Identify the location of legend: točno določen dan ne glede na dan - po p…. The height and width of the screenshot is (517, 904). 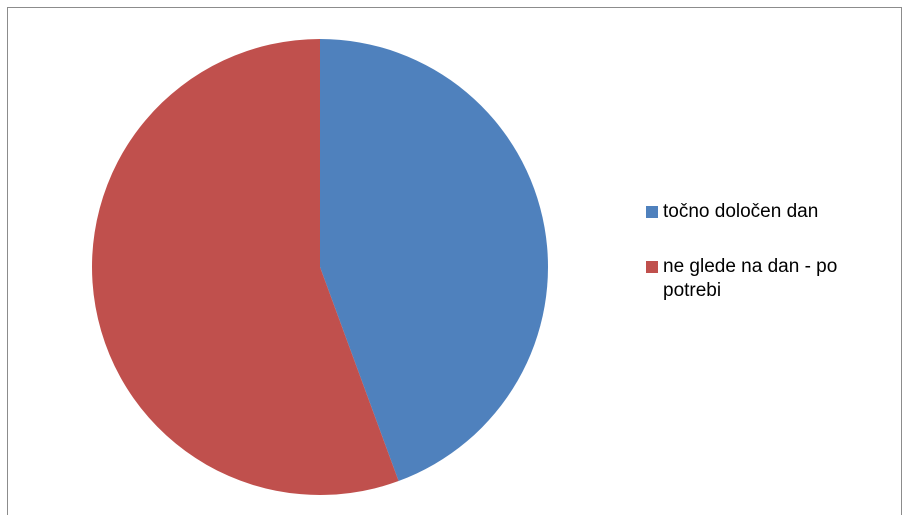
(766, 251).